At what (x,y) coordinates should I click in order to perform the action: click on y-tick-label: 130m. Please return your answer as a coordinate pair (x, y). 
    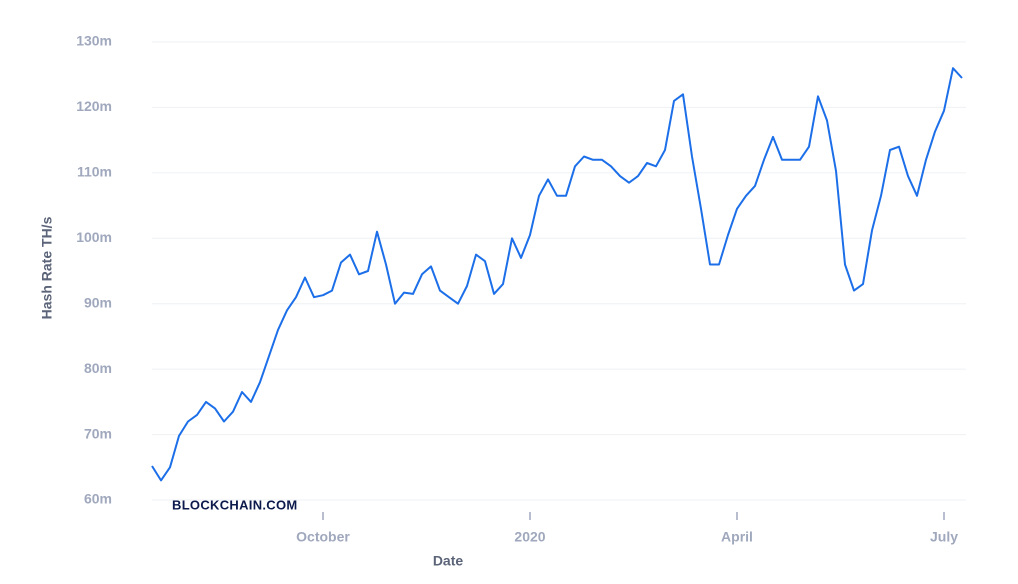
    Looking at the image, I should click on (94, 41).